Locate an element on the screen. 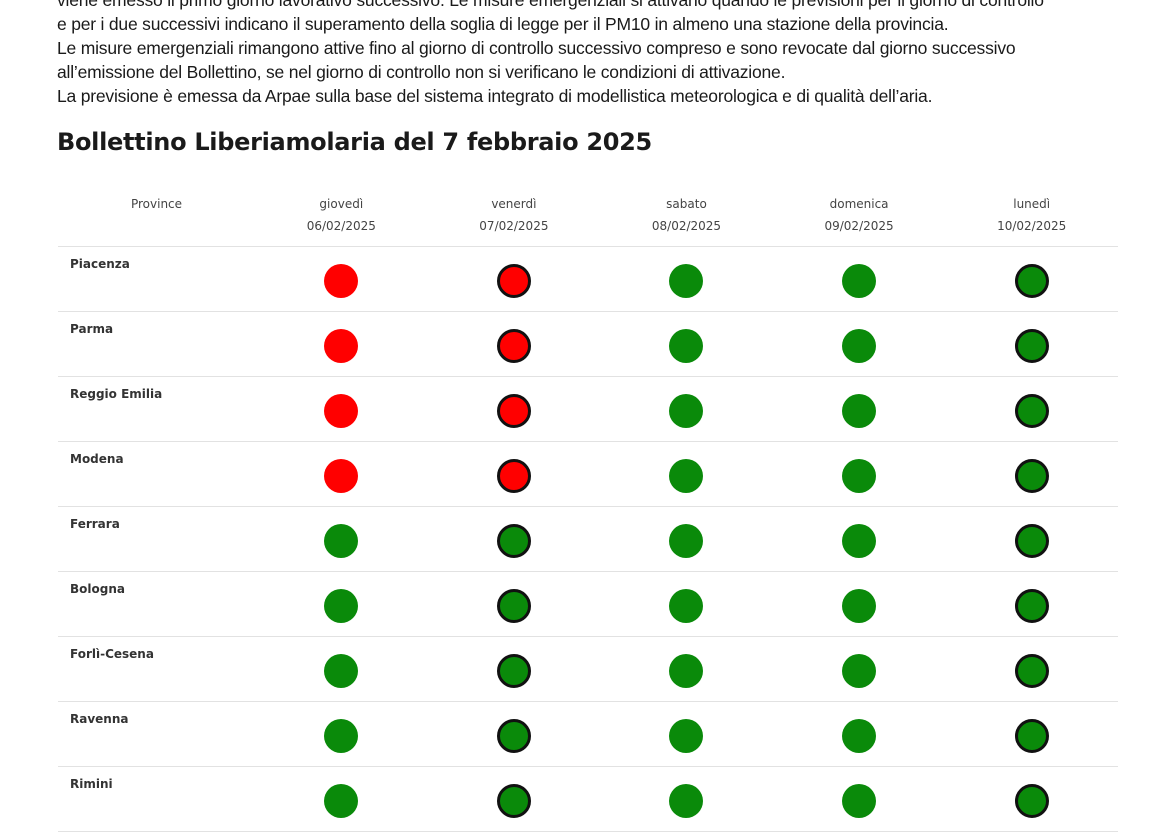  table-row: Ferrara is located at coordinates (588, 539).